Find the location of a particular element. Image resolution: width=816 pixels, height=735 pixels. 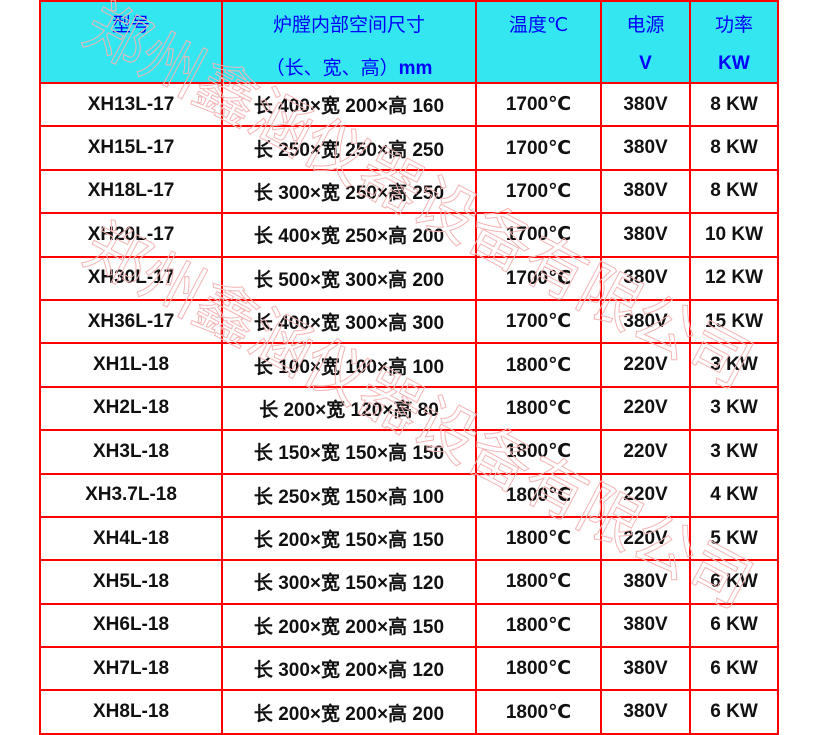

table-row: XH5L-18 长 300×宽 150×高 120 1800℃ 380V 6 KW is located at coordinates (409, 582).